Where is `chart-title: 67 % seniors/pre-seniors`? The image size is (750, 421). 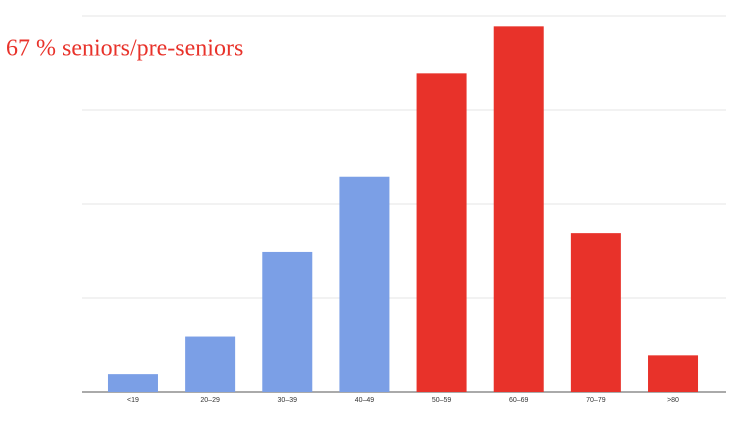
chart-title: 67 % seniors/pre-seniors is located at coordinates (124, 49).